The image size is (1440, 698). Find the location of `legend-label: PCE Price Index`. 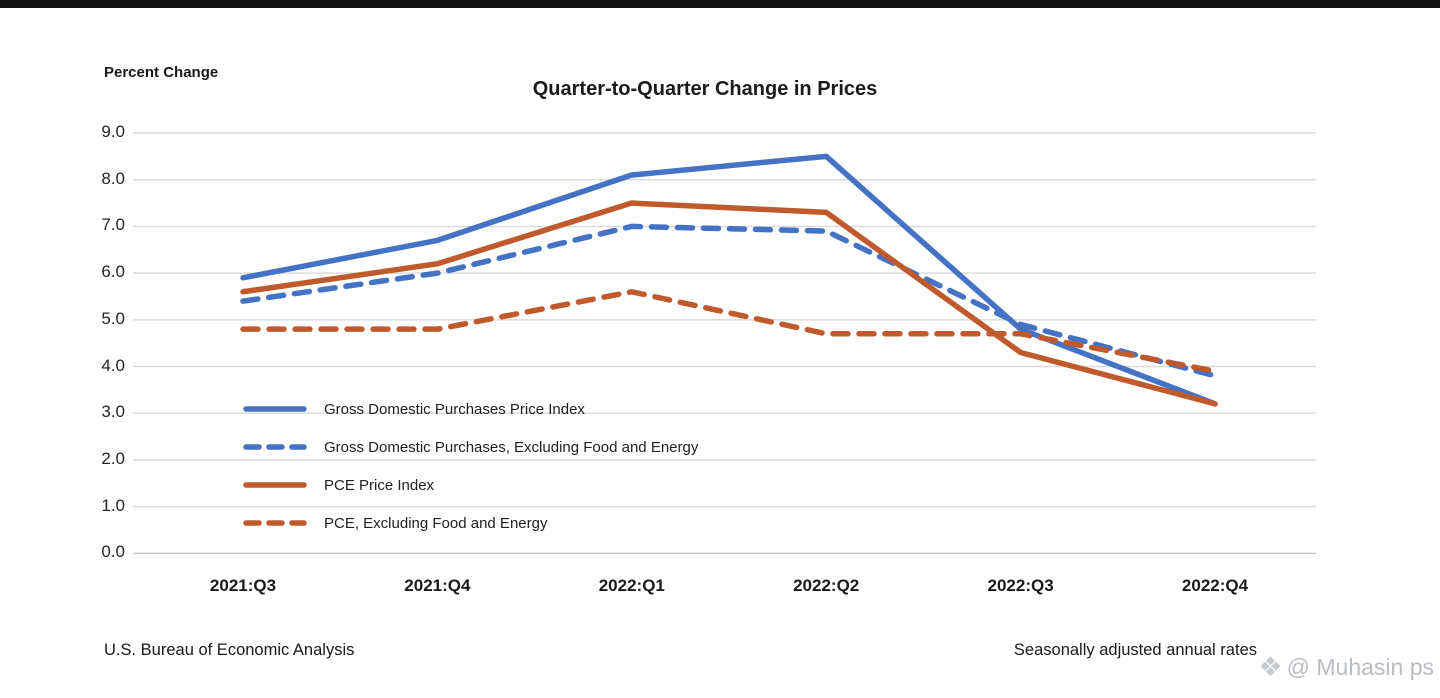

legend-label: PCE Price Index is located at coordinates (379, 485).